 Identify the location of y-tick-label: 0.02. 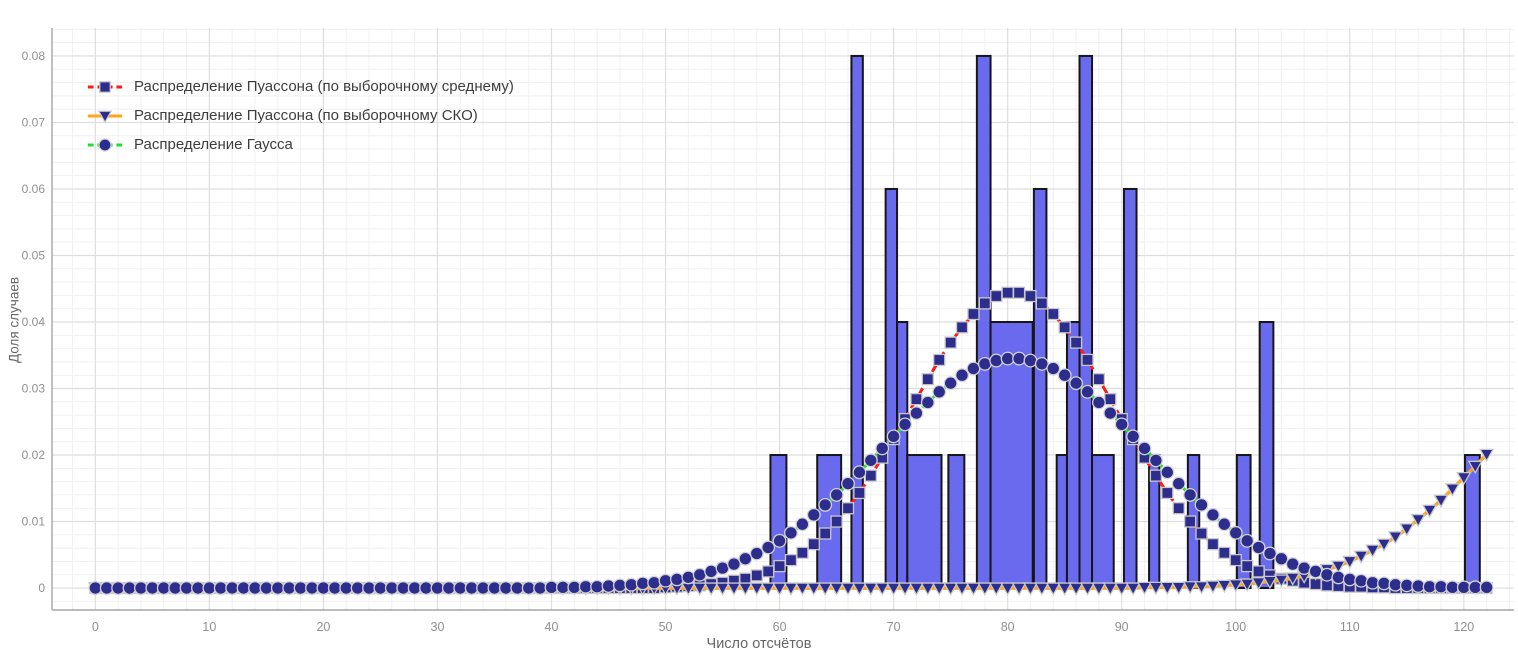
(34, 455).